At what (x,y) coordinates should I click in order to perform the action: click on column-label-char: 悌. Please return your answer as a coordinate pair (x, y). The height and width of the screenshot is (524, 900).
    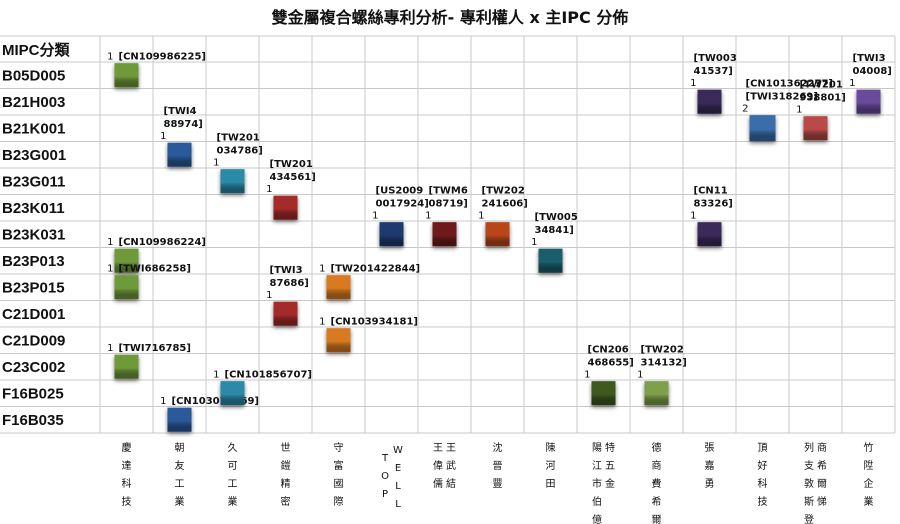
    Looking at the image, I should click on (822, 501).